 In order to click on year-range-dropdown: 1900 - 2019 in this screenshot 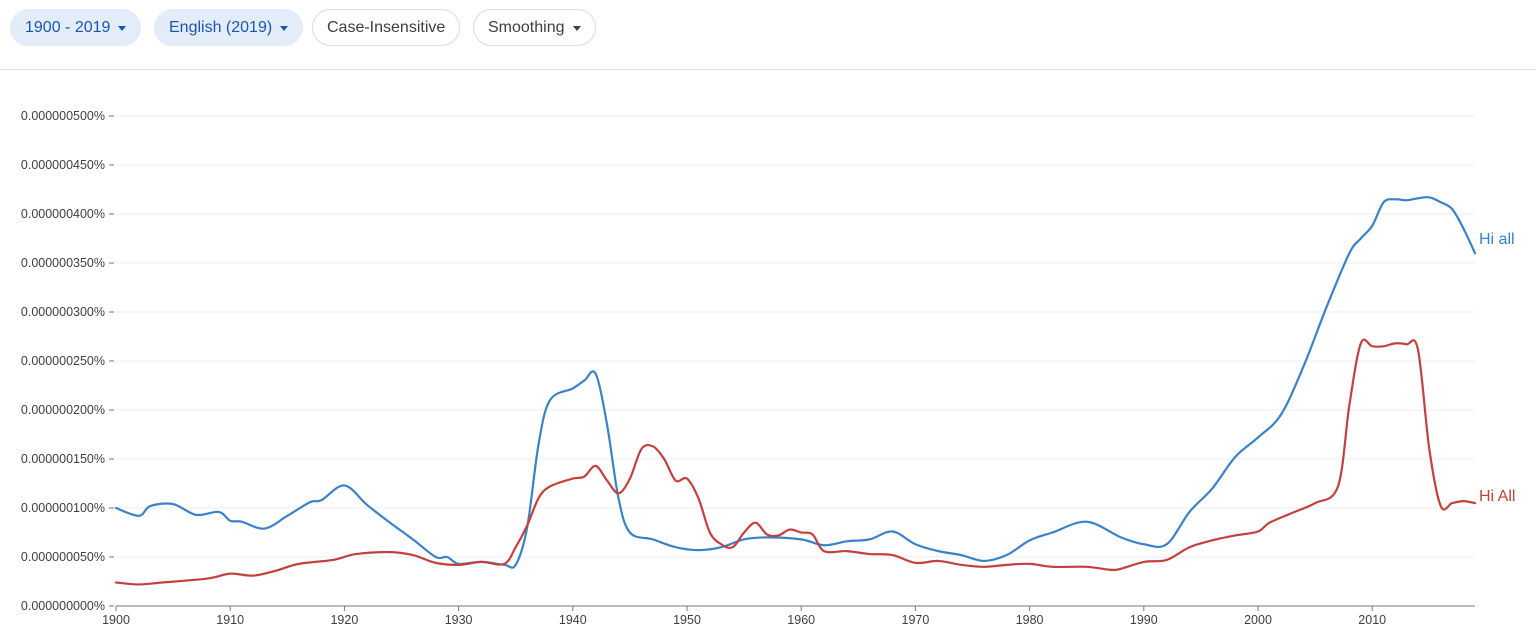, I will do `click(76, 27)`.